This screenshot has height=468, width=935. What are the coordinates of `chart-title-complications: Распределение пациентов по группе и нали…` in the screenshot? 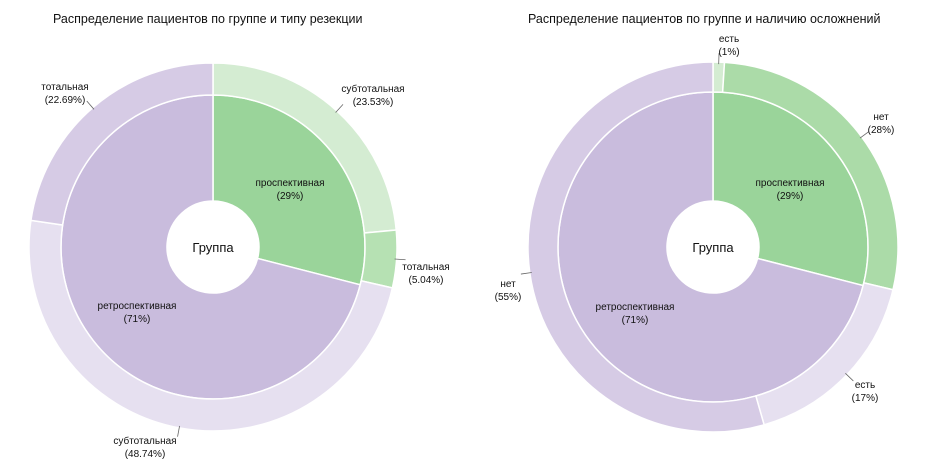 It's located at (704, 19).